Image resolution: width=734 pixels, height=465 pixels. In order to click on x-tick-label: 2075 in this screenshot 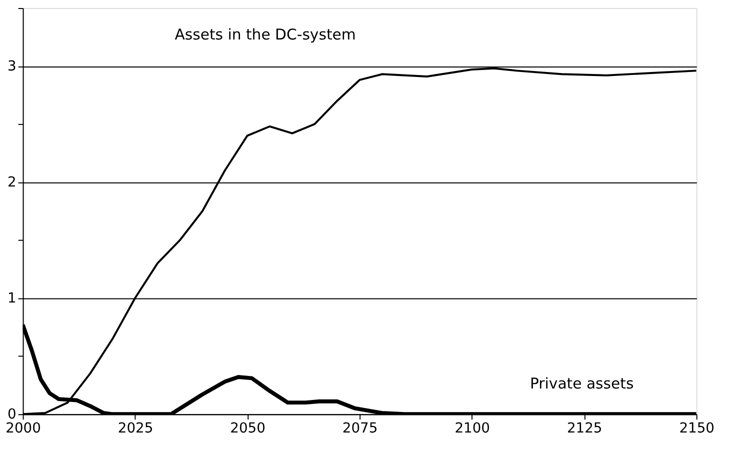, I will do `click(360, 428)`.